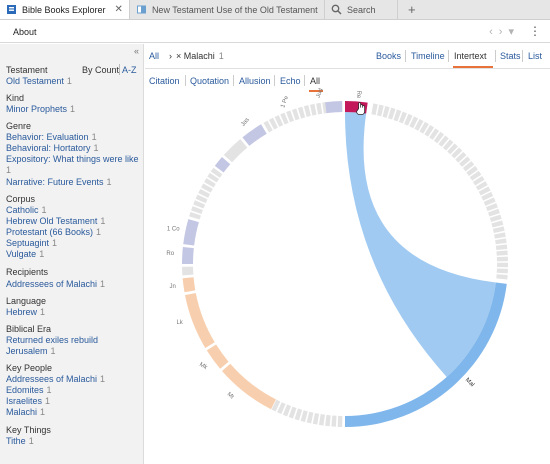 The height and width of the screenshot is (464, 550). Describe the element at coordinates (101, 70) in the screenshot. I see `sort-by-count: By Count` at that location.